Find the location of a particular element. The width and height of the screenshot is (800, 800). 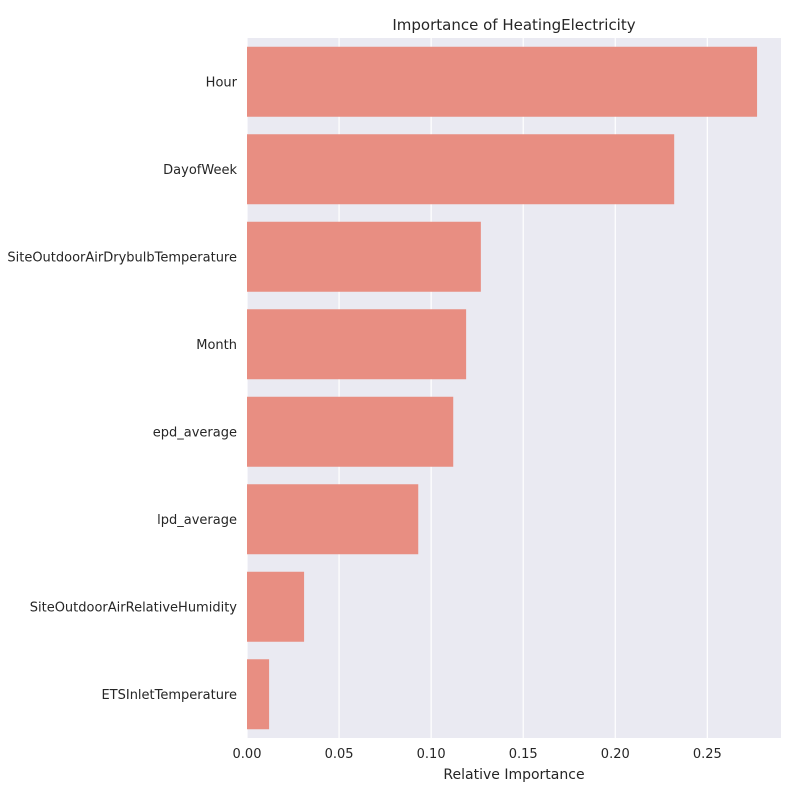

y-tick-label: Hour is located at coordinates (222, 82).